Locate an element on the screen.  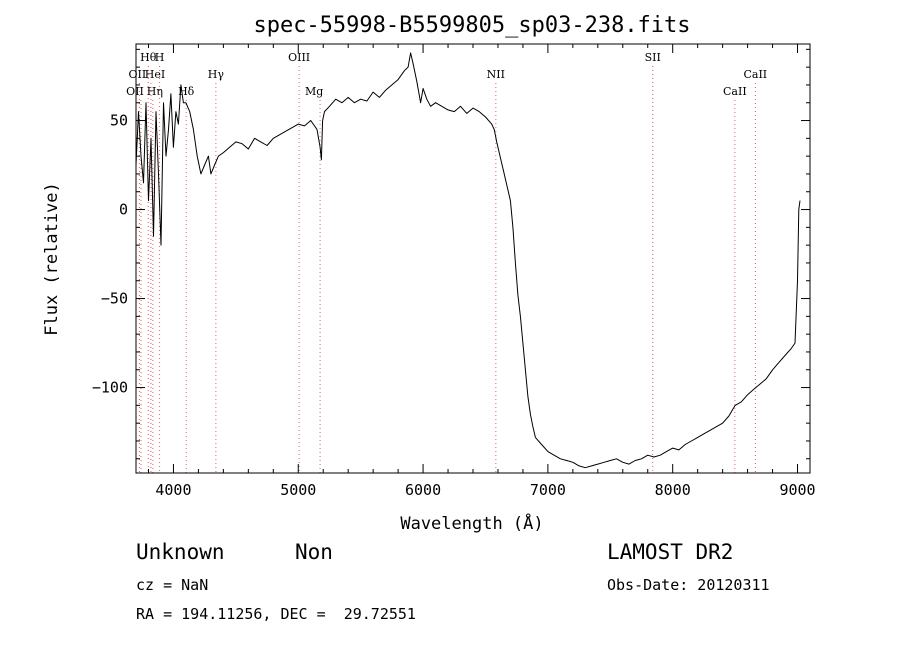
marker-label: HeI is located at coordinates (155, 74).